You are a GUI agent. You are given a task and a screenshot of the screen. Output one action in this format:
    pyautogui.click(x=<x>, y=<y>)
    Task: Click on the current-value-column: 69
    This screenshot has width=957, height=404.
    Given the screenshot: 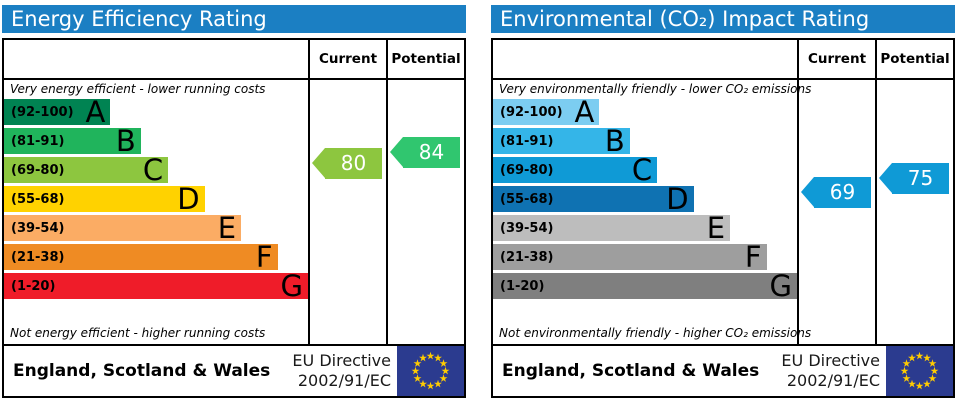 What is the action you would take?
    pyautogui.click(x=836, y=212)
    